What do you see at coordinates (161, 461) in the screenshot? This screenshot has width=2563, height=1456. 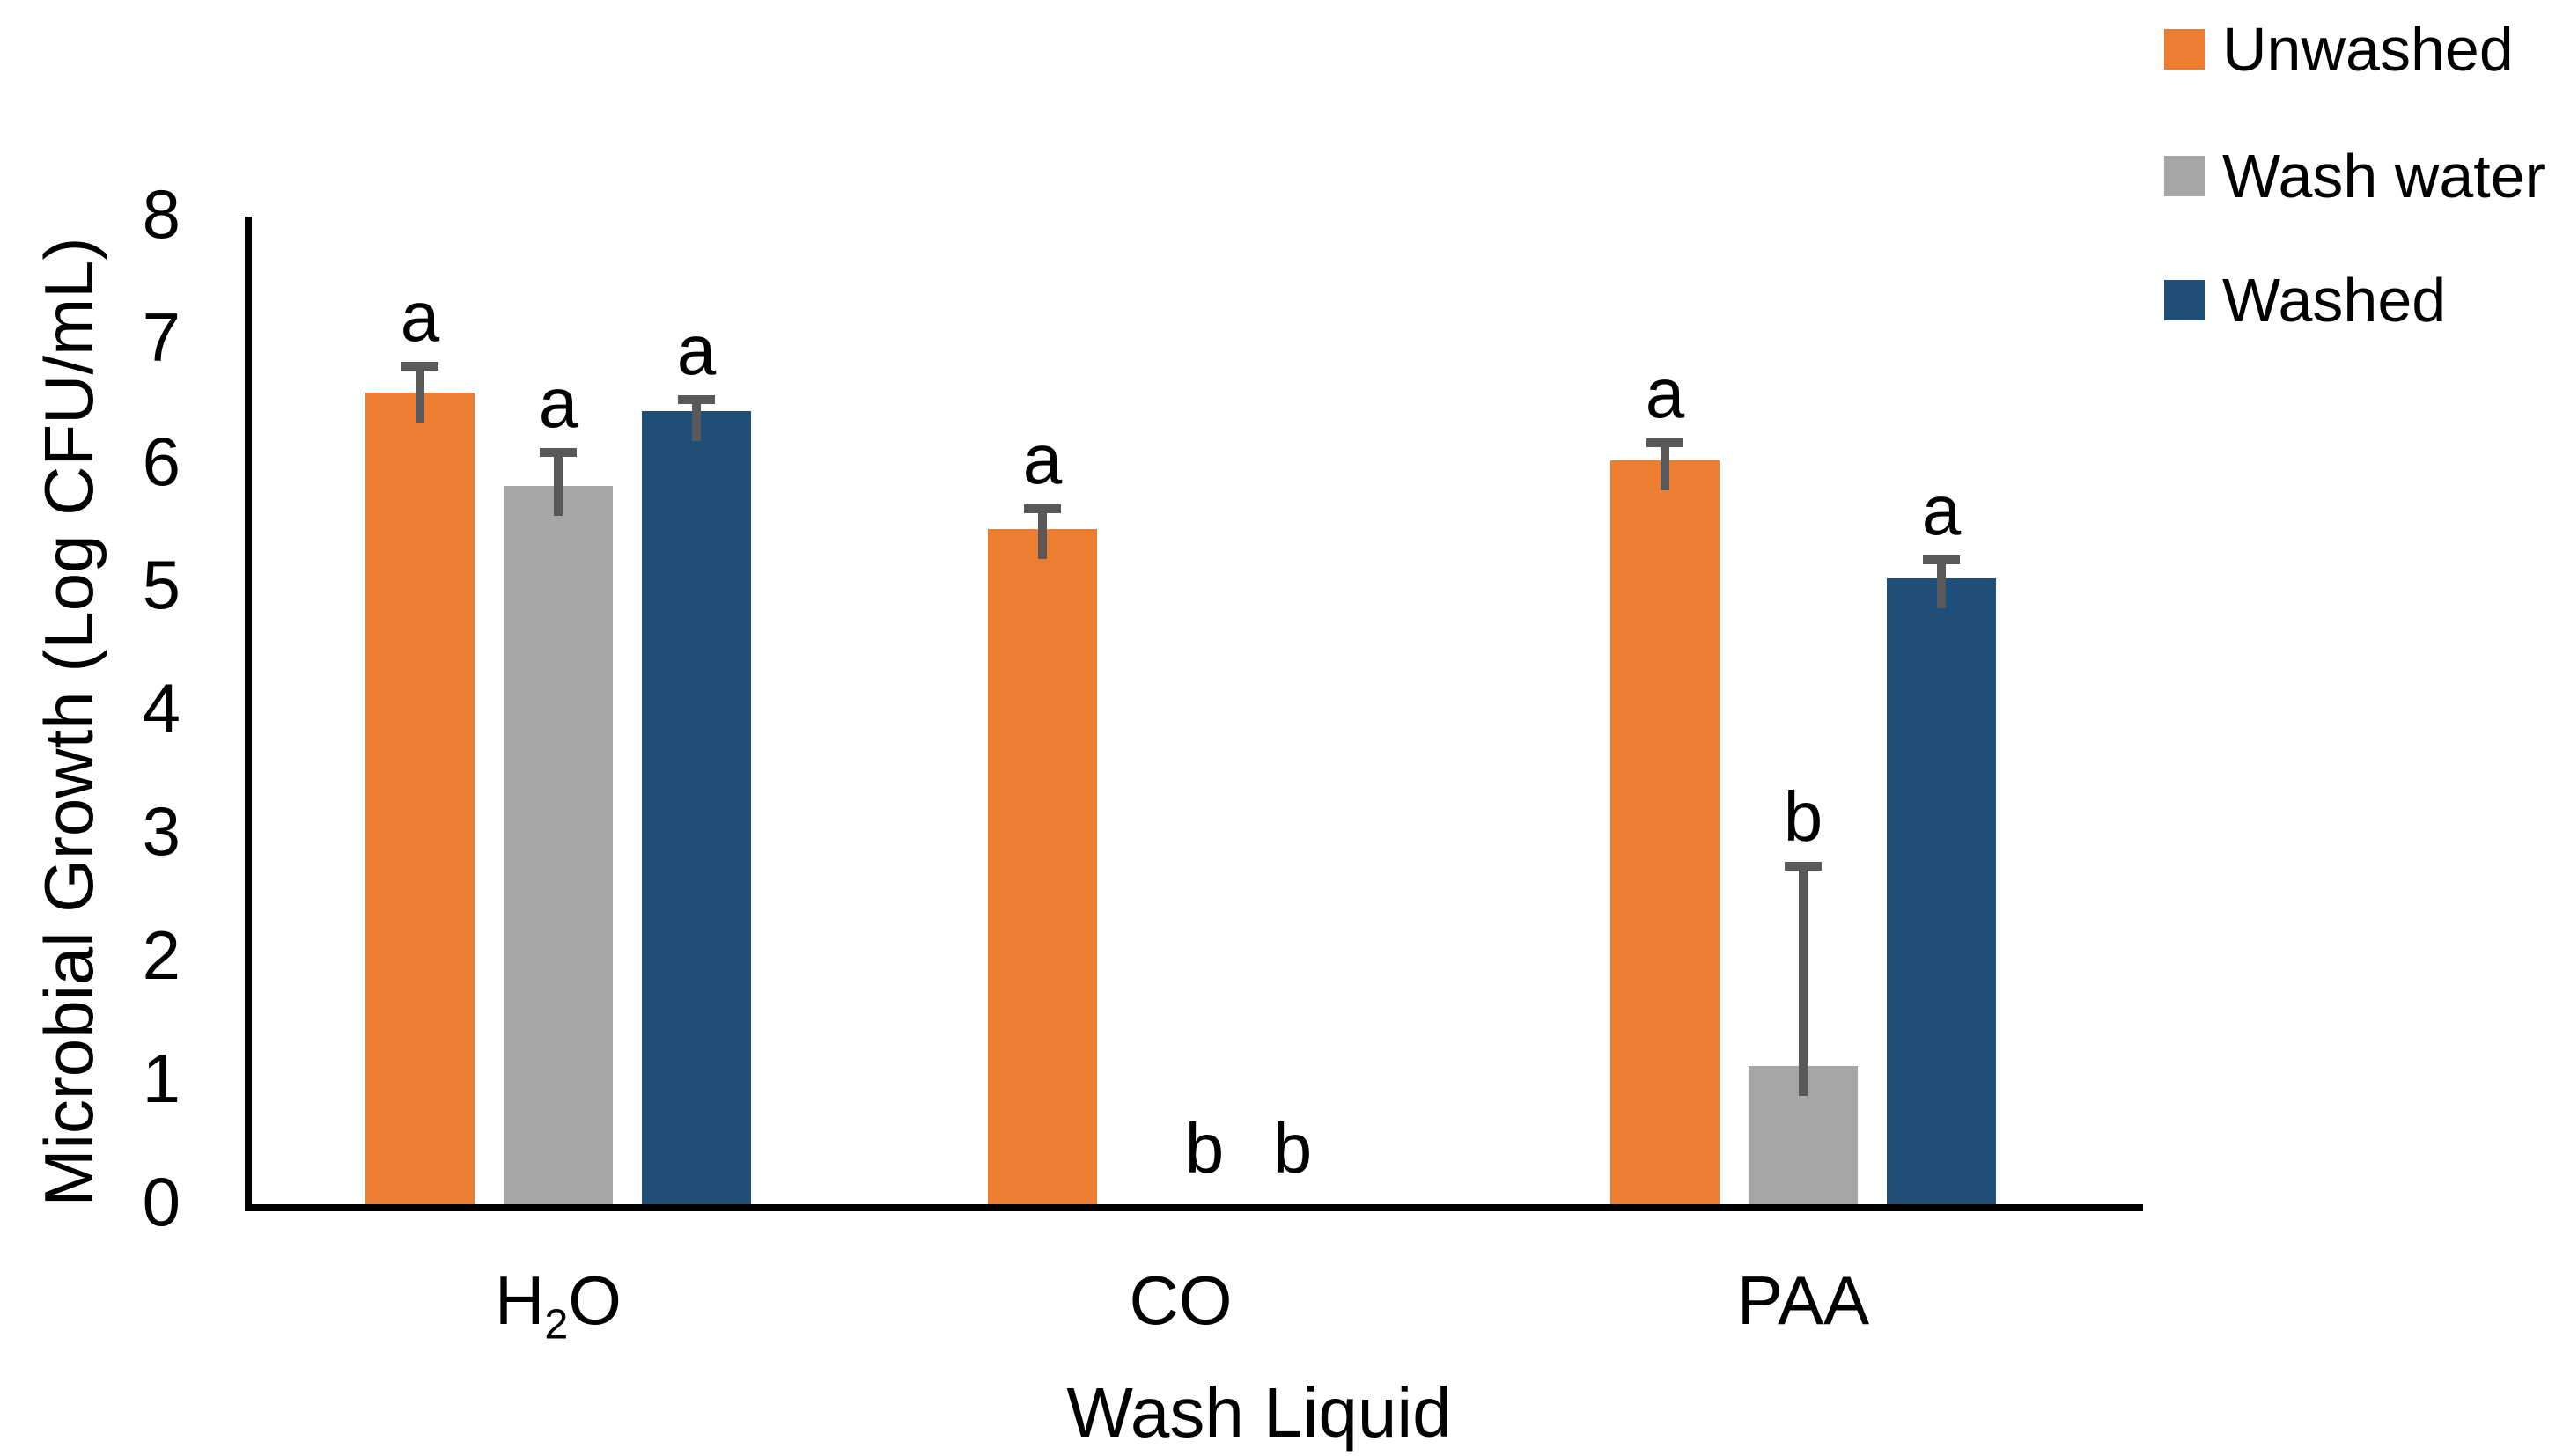 I see `y-tick-label-6: 6` at bounding box center [161, 461].